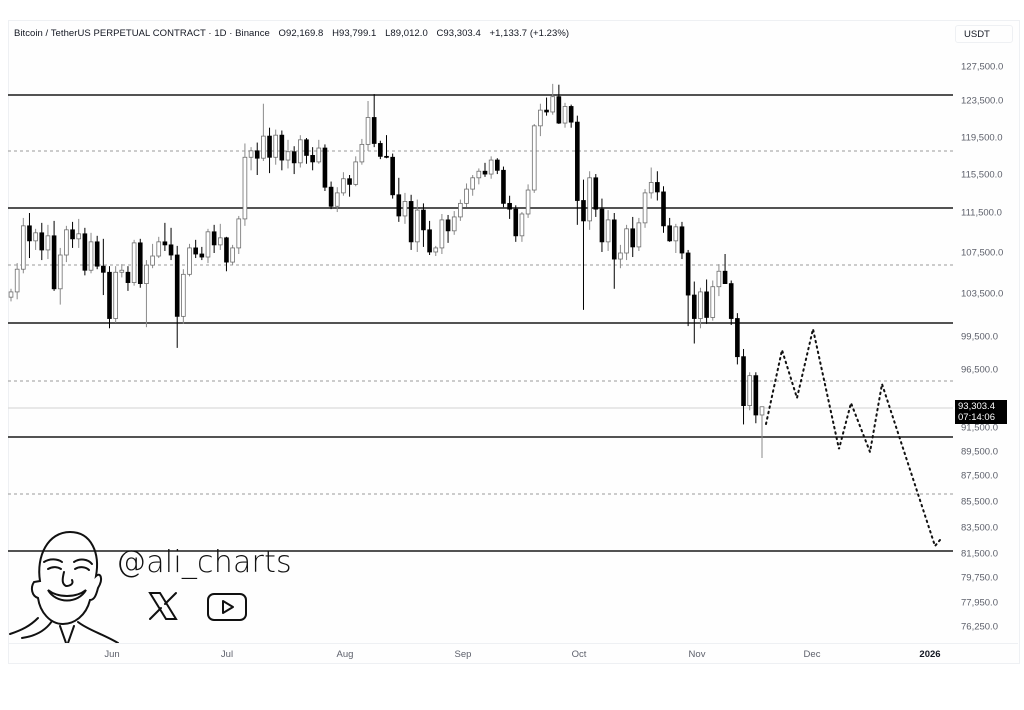  What do you see at coordinates (984, 34) in the screenshot?
I see `currency-selector: USDT` at bounding box center [984, 34].